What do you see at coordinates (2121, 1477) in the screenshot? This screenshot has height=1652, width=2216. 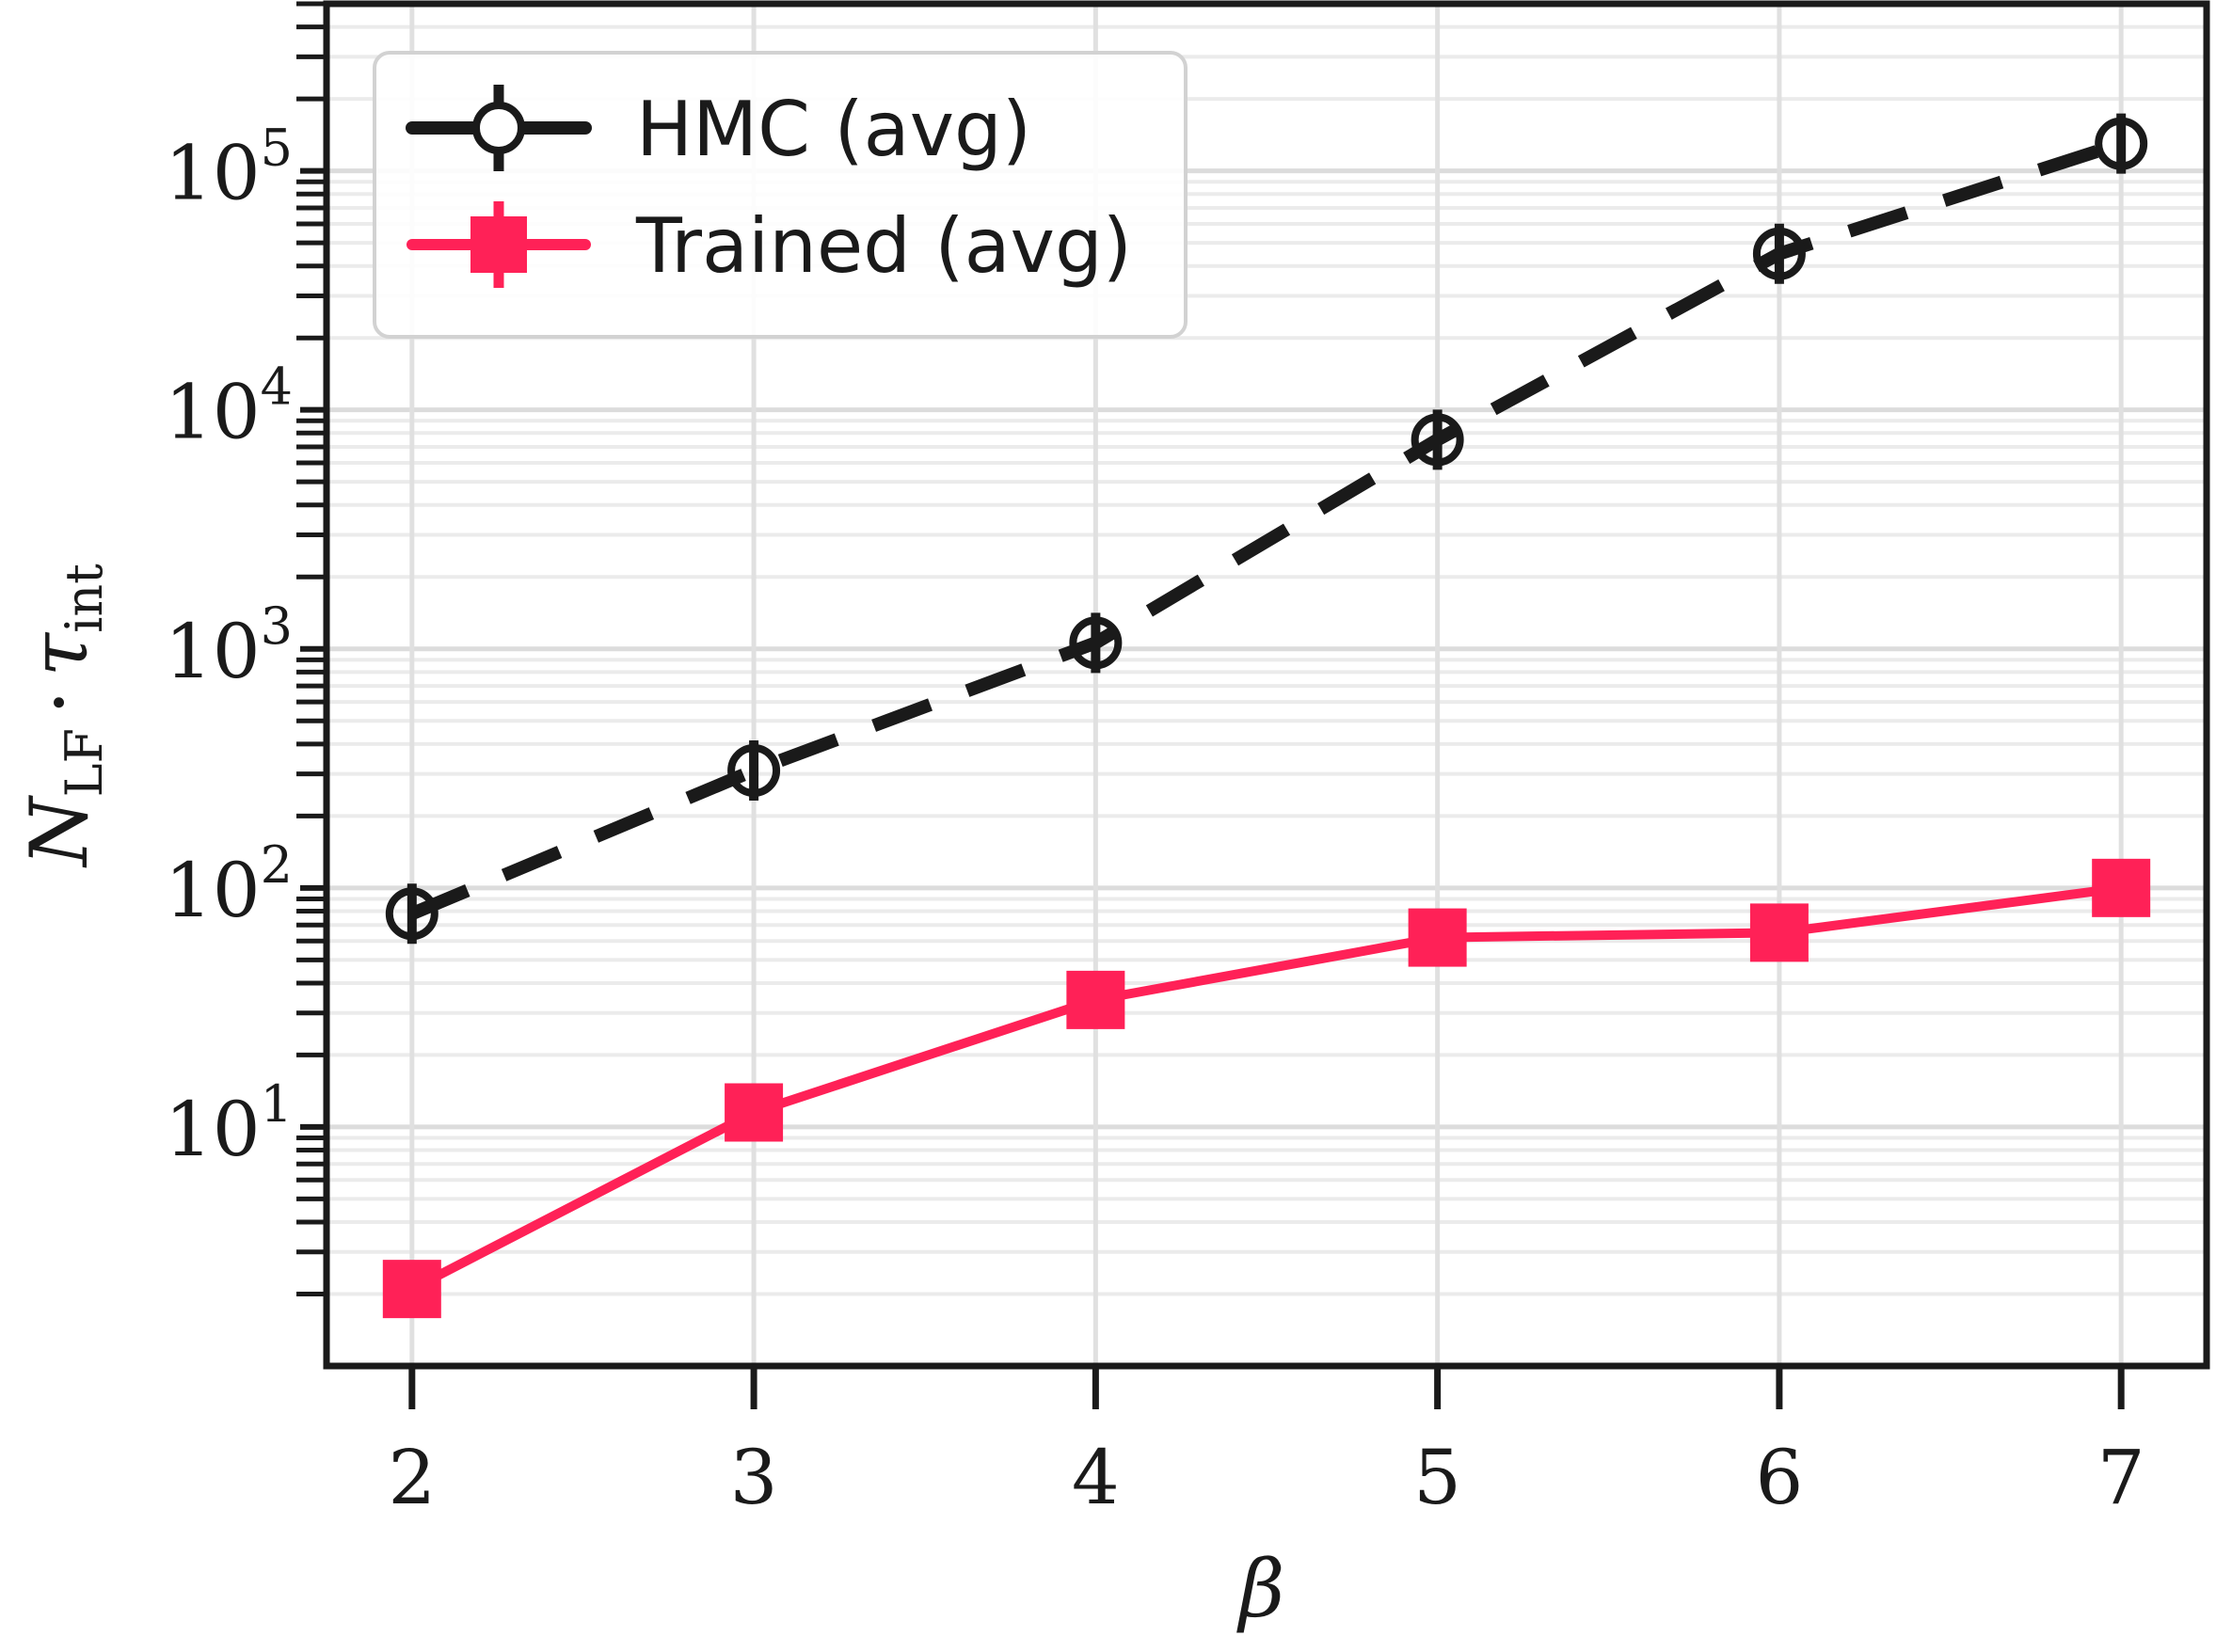 I see `x-tick-label: 7` at bounding box center [2121, 1477].